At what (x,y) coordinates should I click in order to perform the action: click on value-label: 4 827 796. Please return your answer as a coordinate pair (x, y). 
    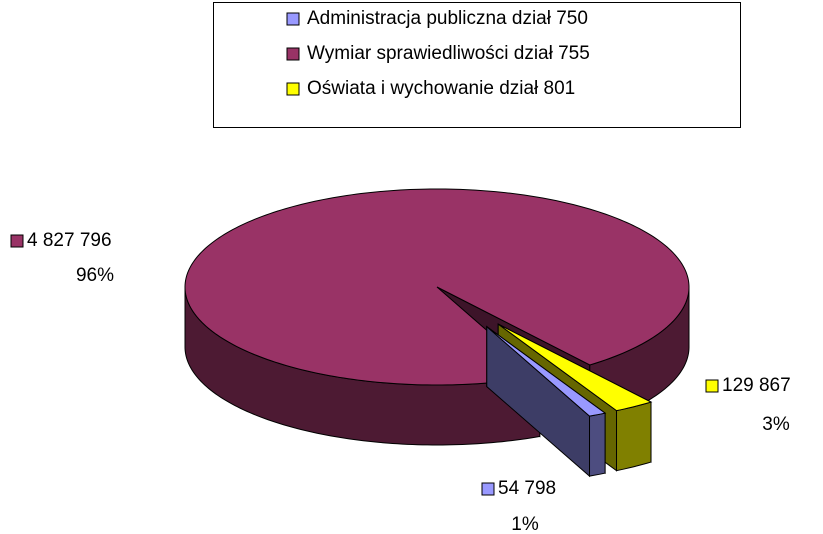
    Looking at the image, I should click on (69, 240).